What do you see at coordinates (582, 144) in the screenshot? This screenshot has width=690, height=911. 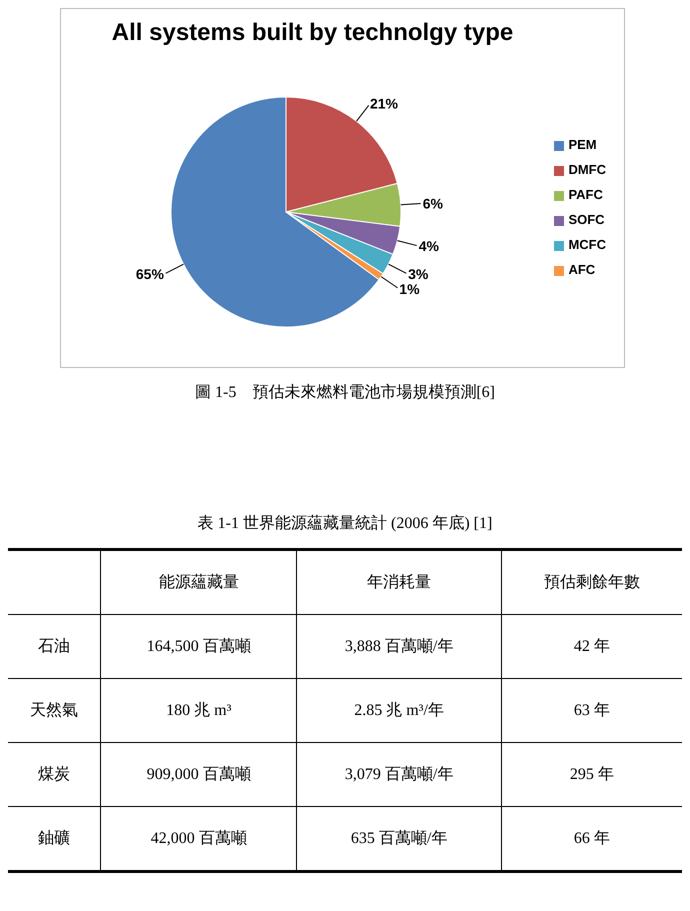 I see `legend-label: PEM` at bounding box center [582, 144].